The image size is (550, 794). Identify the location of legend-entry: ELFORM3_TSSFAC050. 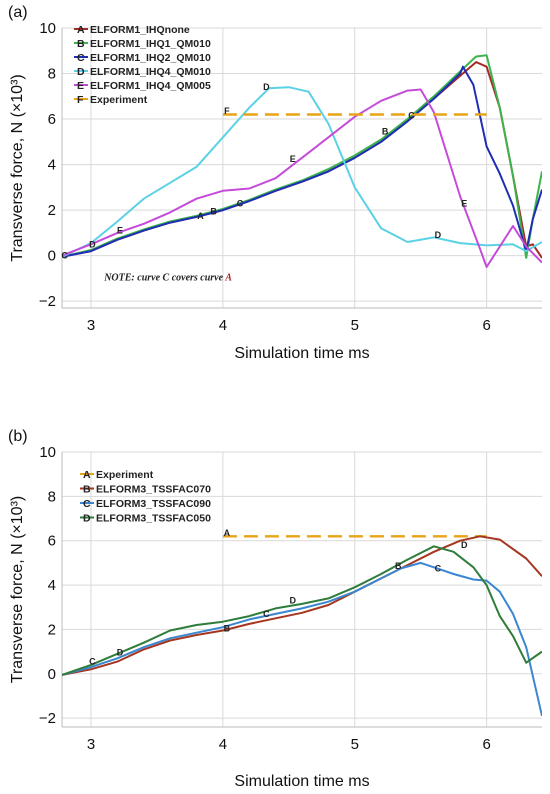
(153, 519).